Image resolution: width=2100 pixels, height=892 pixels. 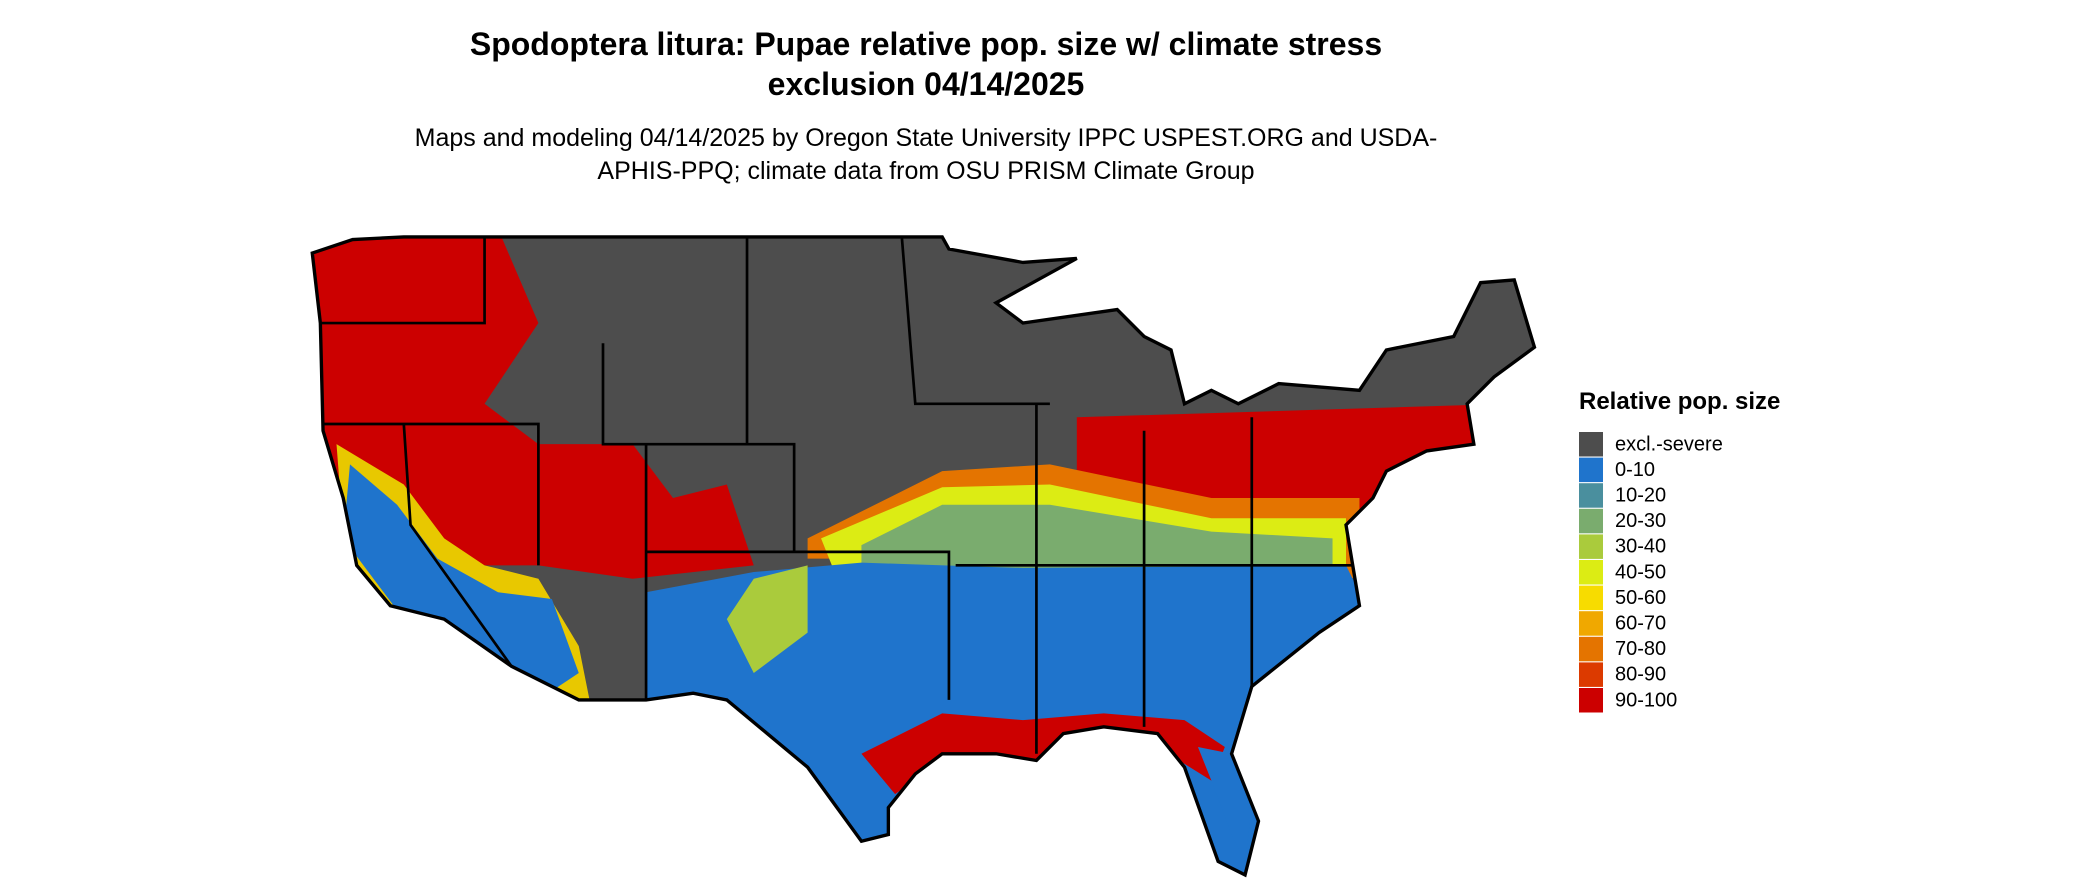 What do you see at coordinates (1224, 804) in the screenshot?
I see `fl-zone` at bounding box center [1224, 804].